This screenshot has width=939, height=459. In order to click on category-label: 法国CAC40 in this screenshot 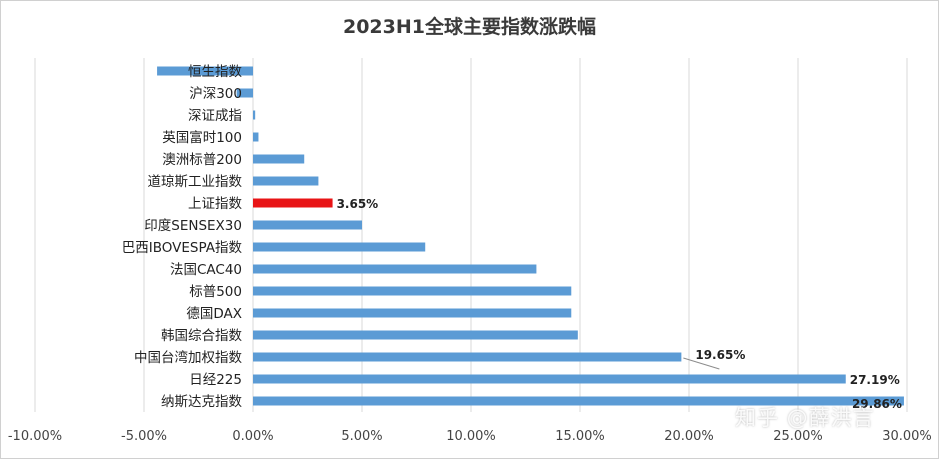, I will do `click(206, 270)`.